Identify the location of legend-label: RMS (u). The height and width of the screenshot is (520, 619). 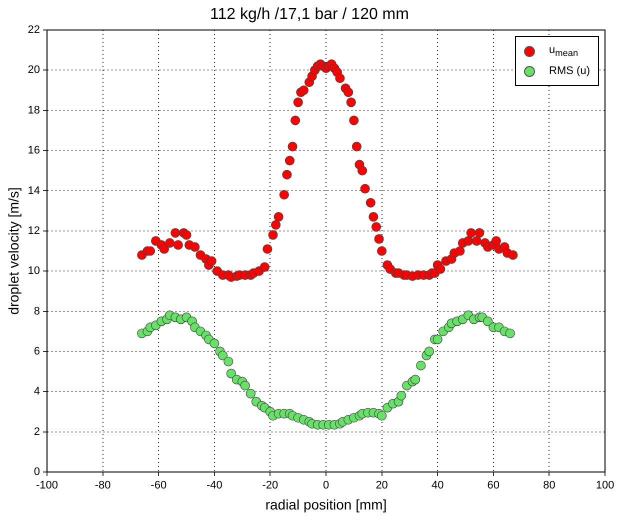
(569, 71).